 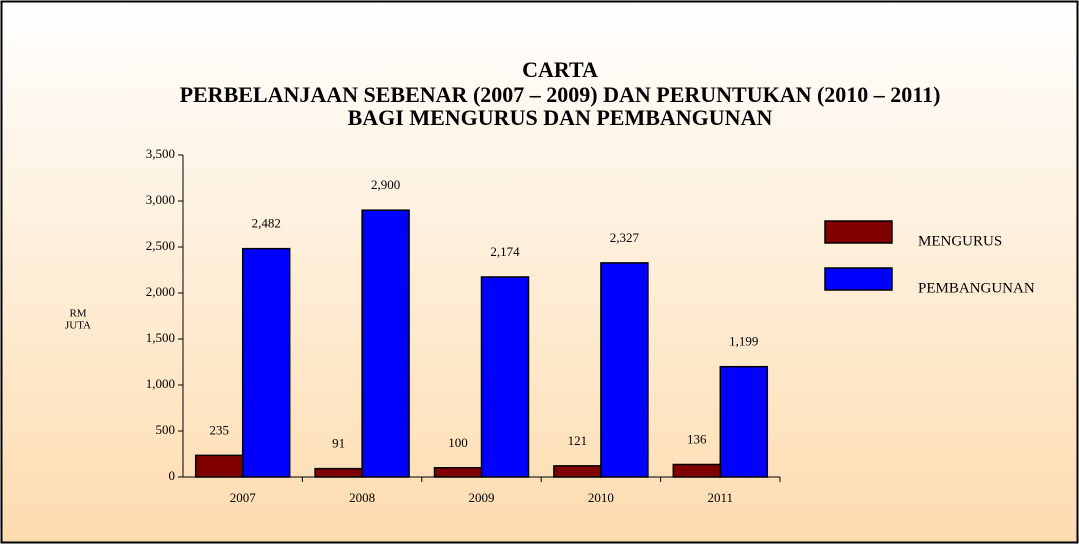 What do you see at coordinates (505, 251) in the screenshot?
I see `data-label: 2,174` at bounding box center [505, 251].